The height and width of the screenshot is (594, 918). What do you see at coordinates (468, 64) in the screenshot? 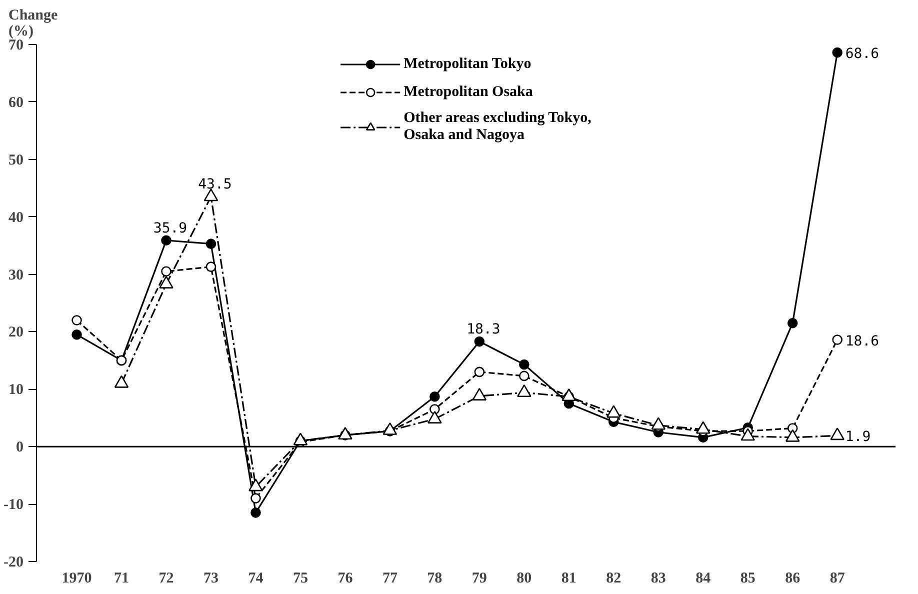
I see `legend-label: Metropolitan Tokyo` at bounding box center [468, 64].